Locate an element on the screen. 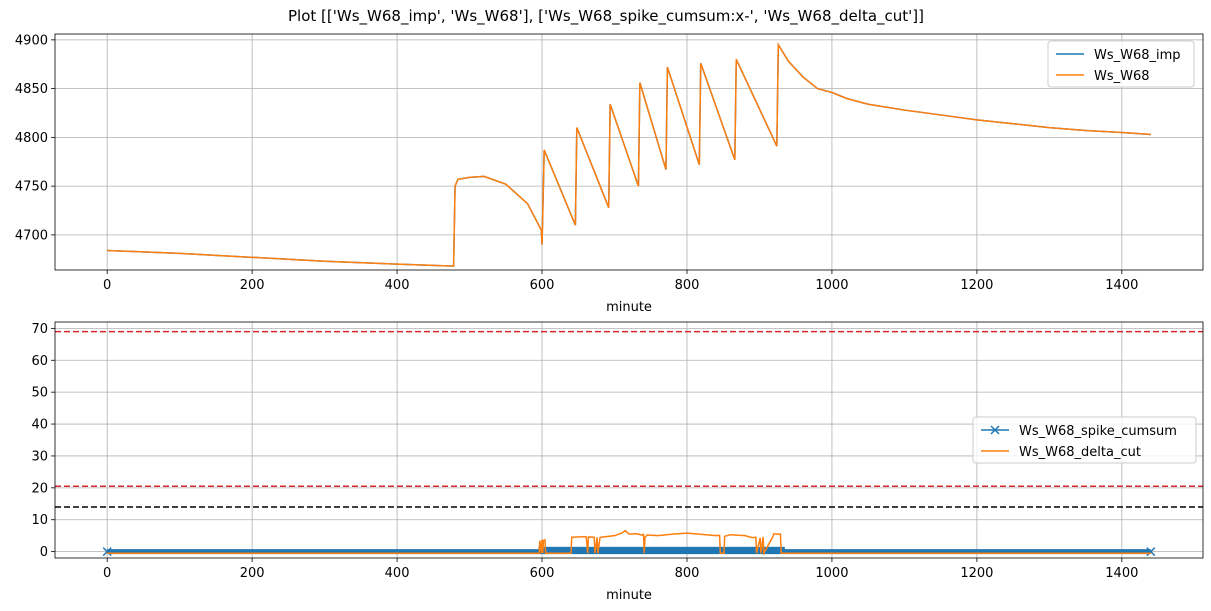 The height and width of the screenshot is (611, 1211). top-x-tick-label: 800 is located at coordinates (687, 285).